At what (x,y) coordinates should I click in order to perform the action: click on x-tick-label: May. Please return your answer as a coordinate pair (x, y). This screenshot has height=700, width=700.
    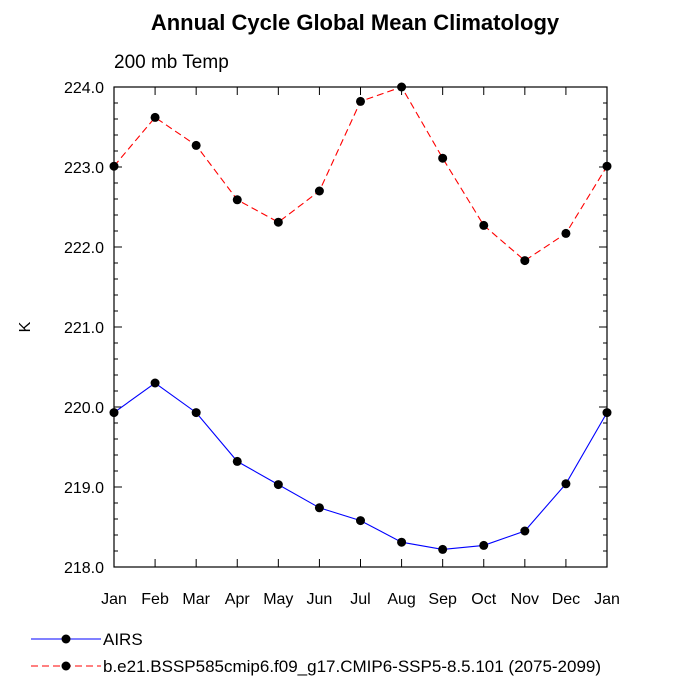
    Looking at the image, I should click on (278, 599).